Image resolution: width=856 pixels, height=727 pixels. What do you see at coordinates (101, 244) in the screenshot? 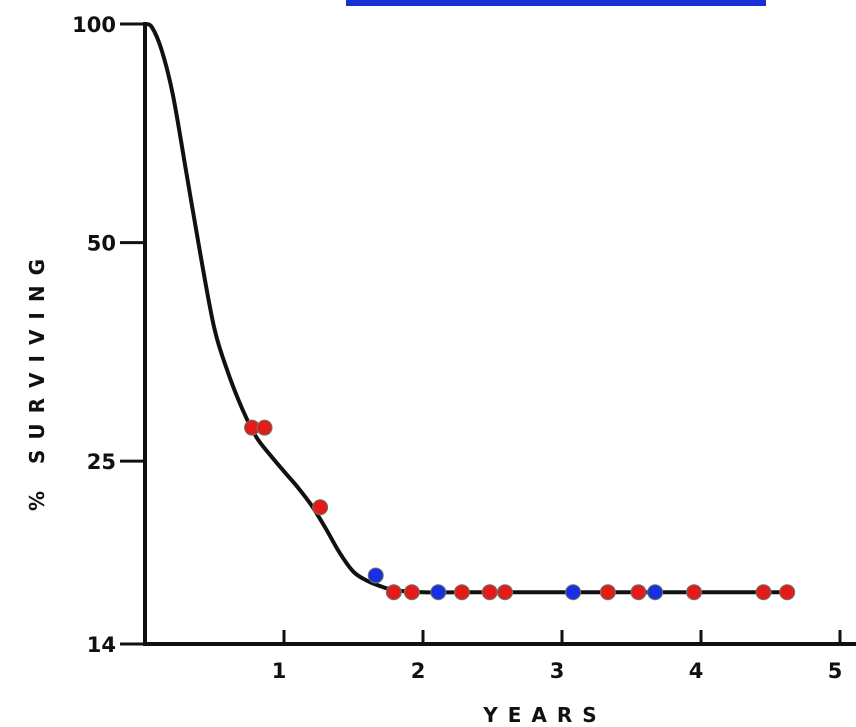
I see `y-tick-label: 50` at bounding box center [101, 244].